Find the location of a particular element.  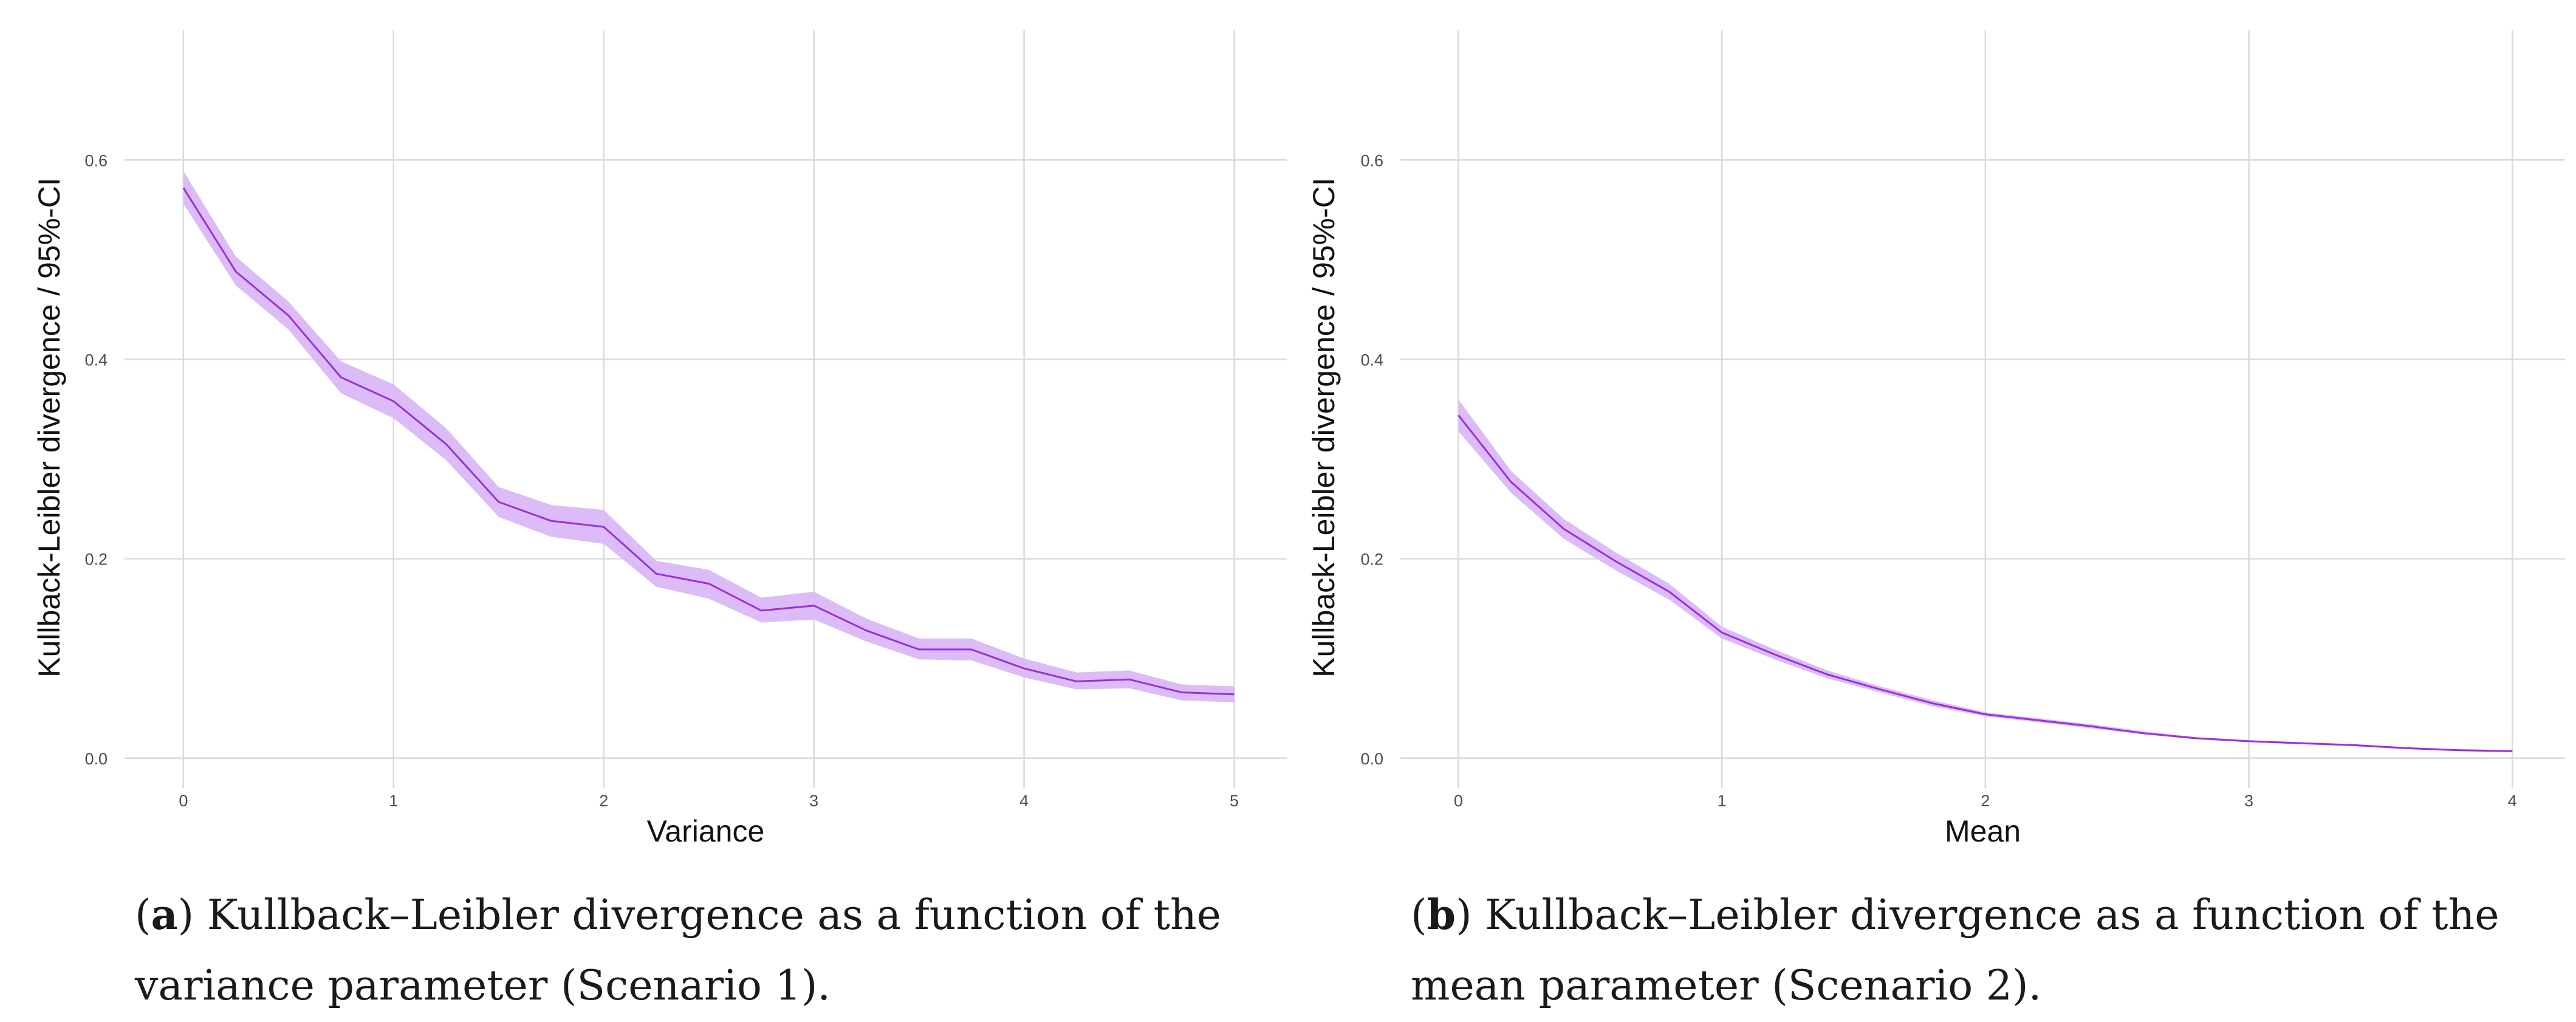

caption-b-label: b is located at coordinates (1441, 915).